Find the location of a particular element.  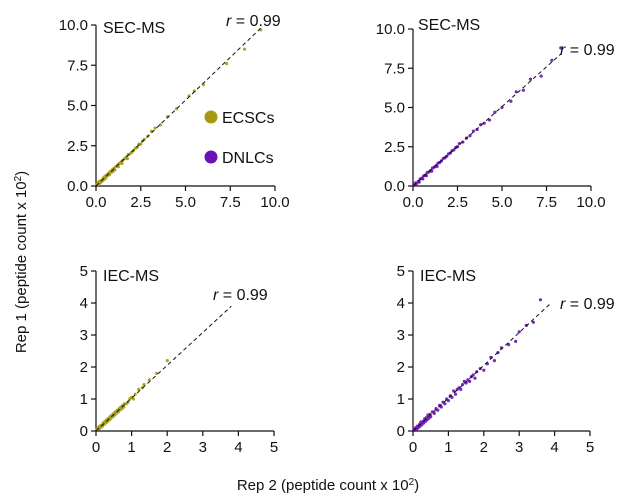

panel-bottom-left: 0 1 2 3 4 5 0 1 2 3 4 5 IEC-MS r = 0.99 is located at coordinates (179, 359).